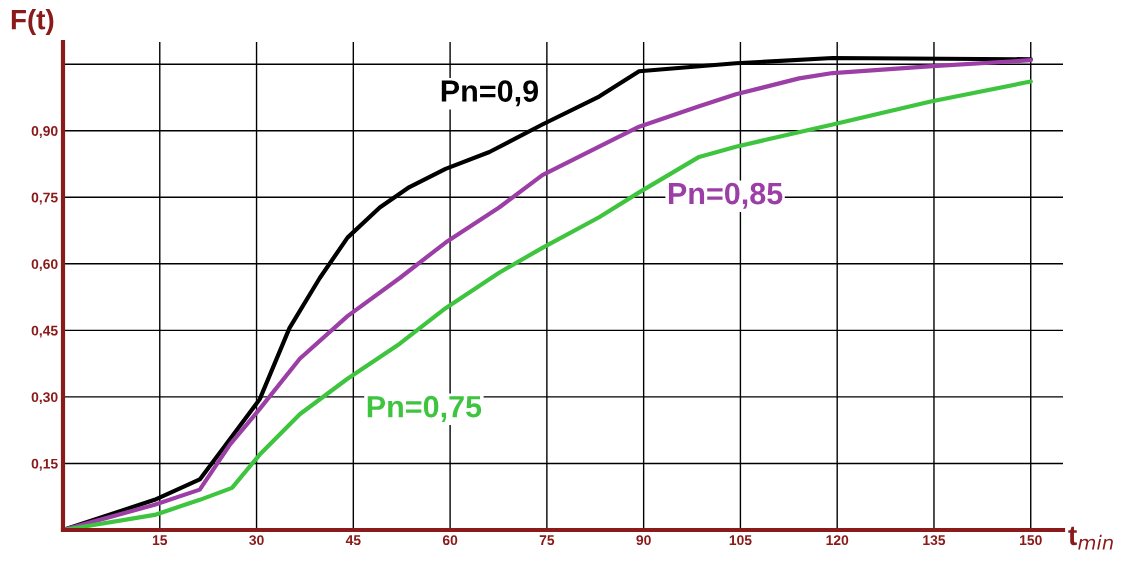  What do you see at coordinates (1090, 538) in the screenshot?
I see `x-axis-title: t$_{min}$` at bounding box center [1090, 538].